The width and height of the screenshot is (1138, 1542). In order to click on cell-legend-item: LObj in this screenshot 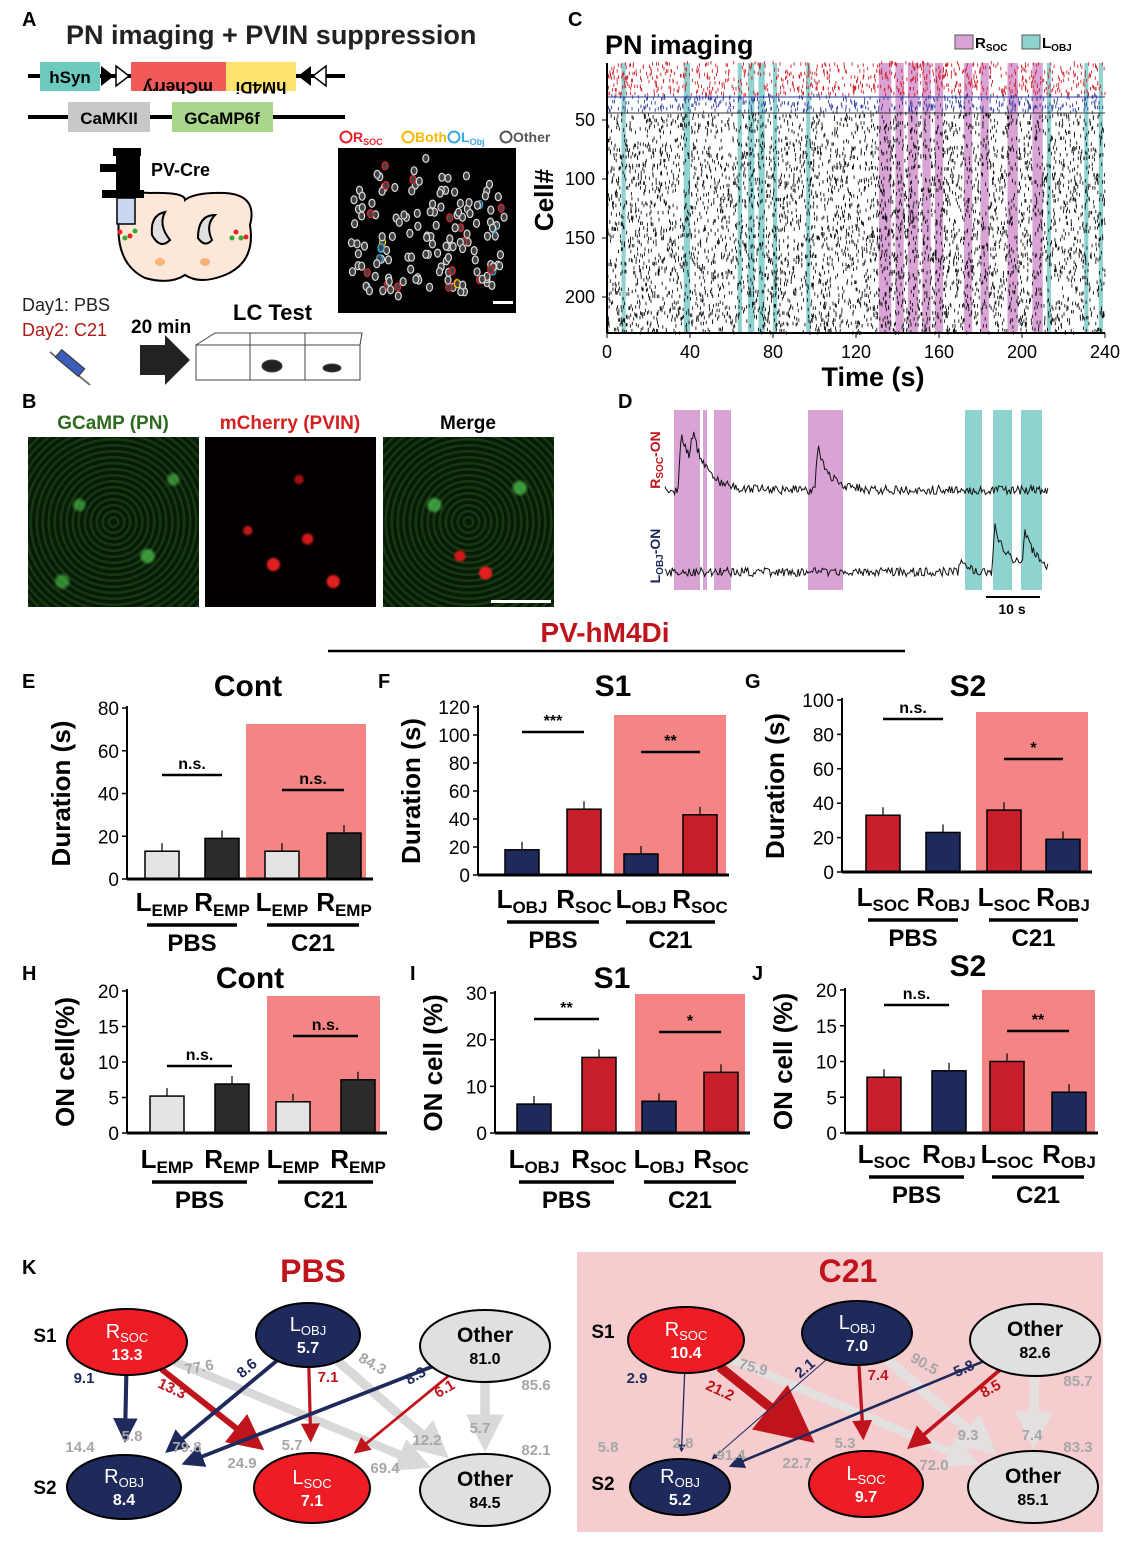, I will do `click(473, 138)`.